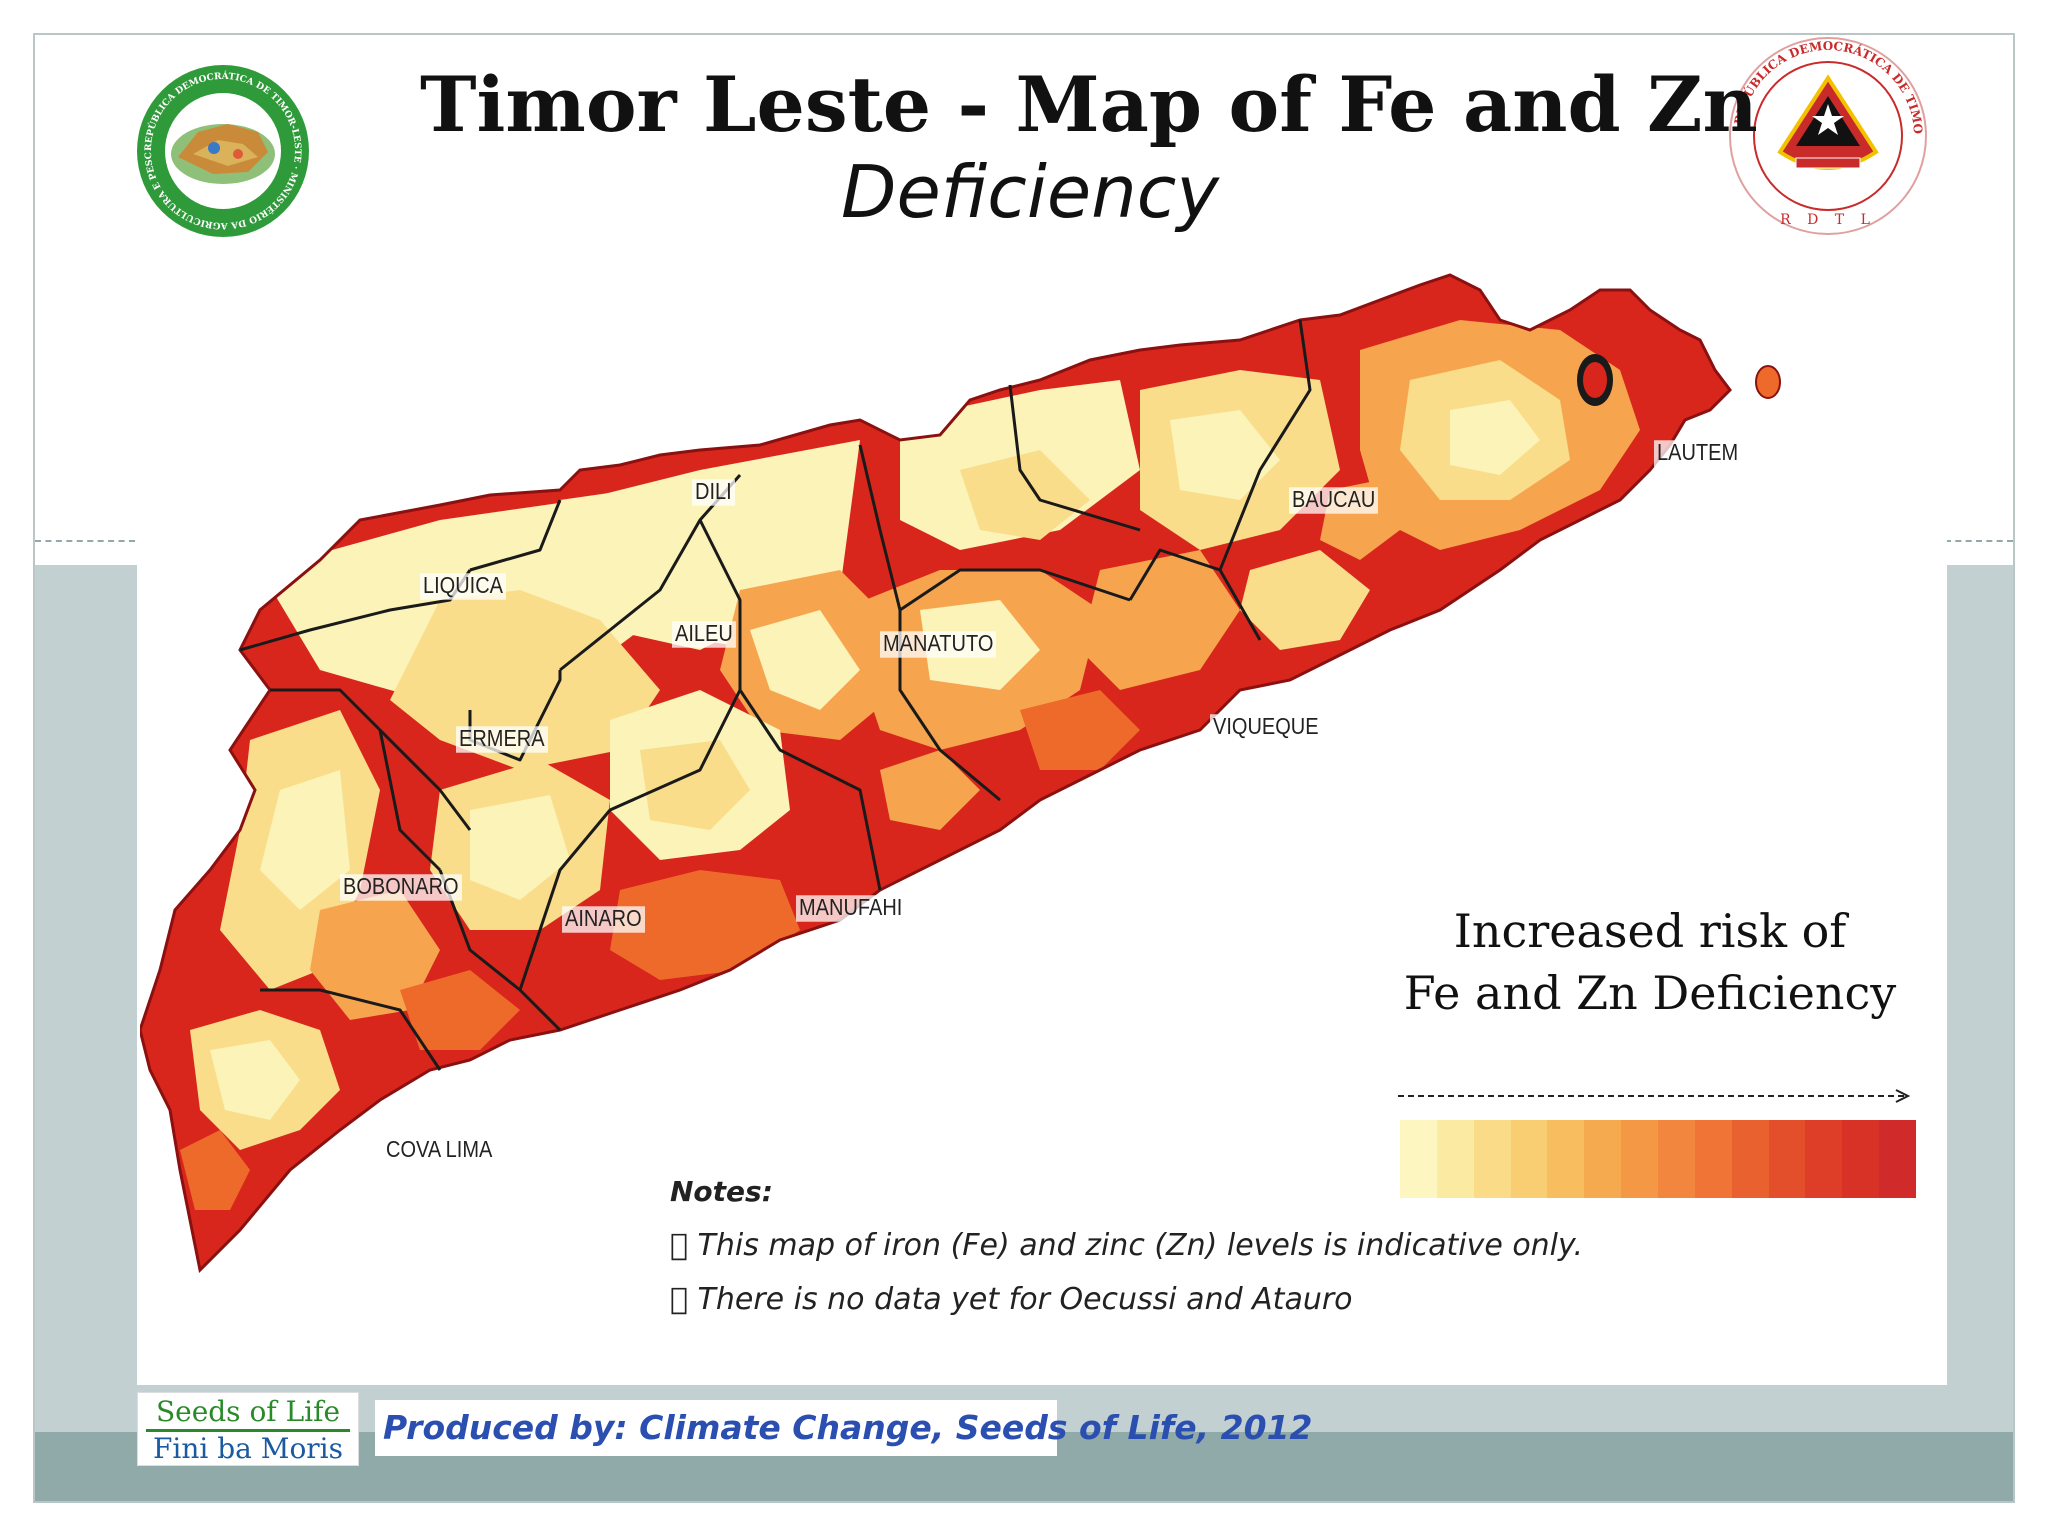 The width and height of the screenshot is (2048, 1536). What do you see at coordinates (248, 1413) in the screenshot?
I see `brand-line1: Seeds of Life` at bounding box center [248, 1413].